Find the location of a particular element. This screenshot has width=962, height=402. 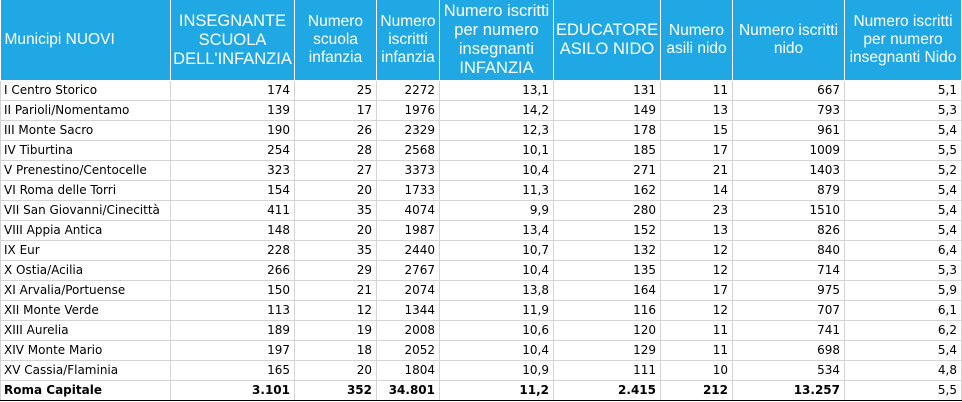

col-header-iscritti-infanzia: Numero iscritti infanzia is located at coordinates (408, 40).